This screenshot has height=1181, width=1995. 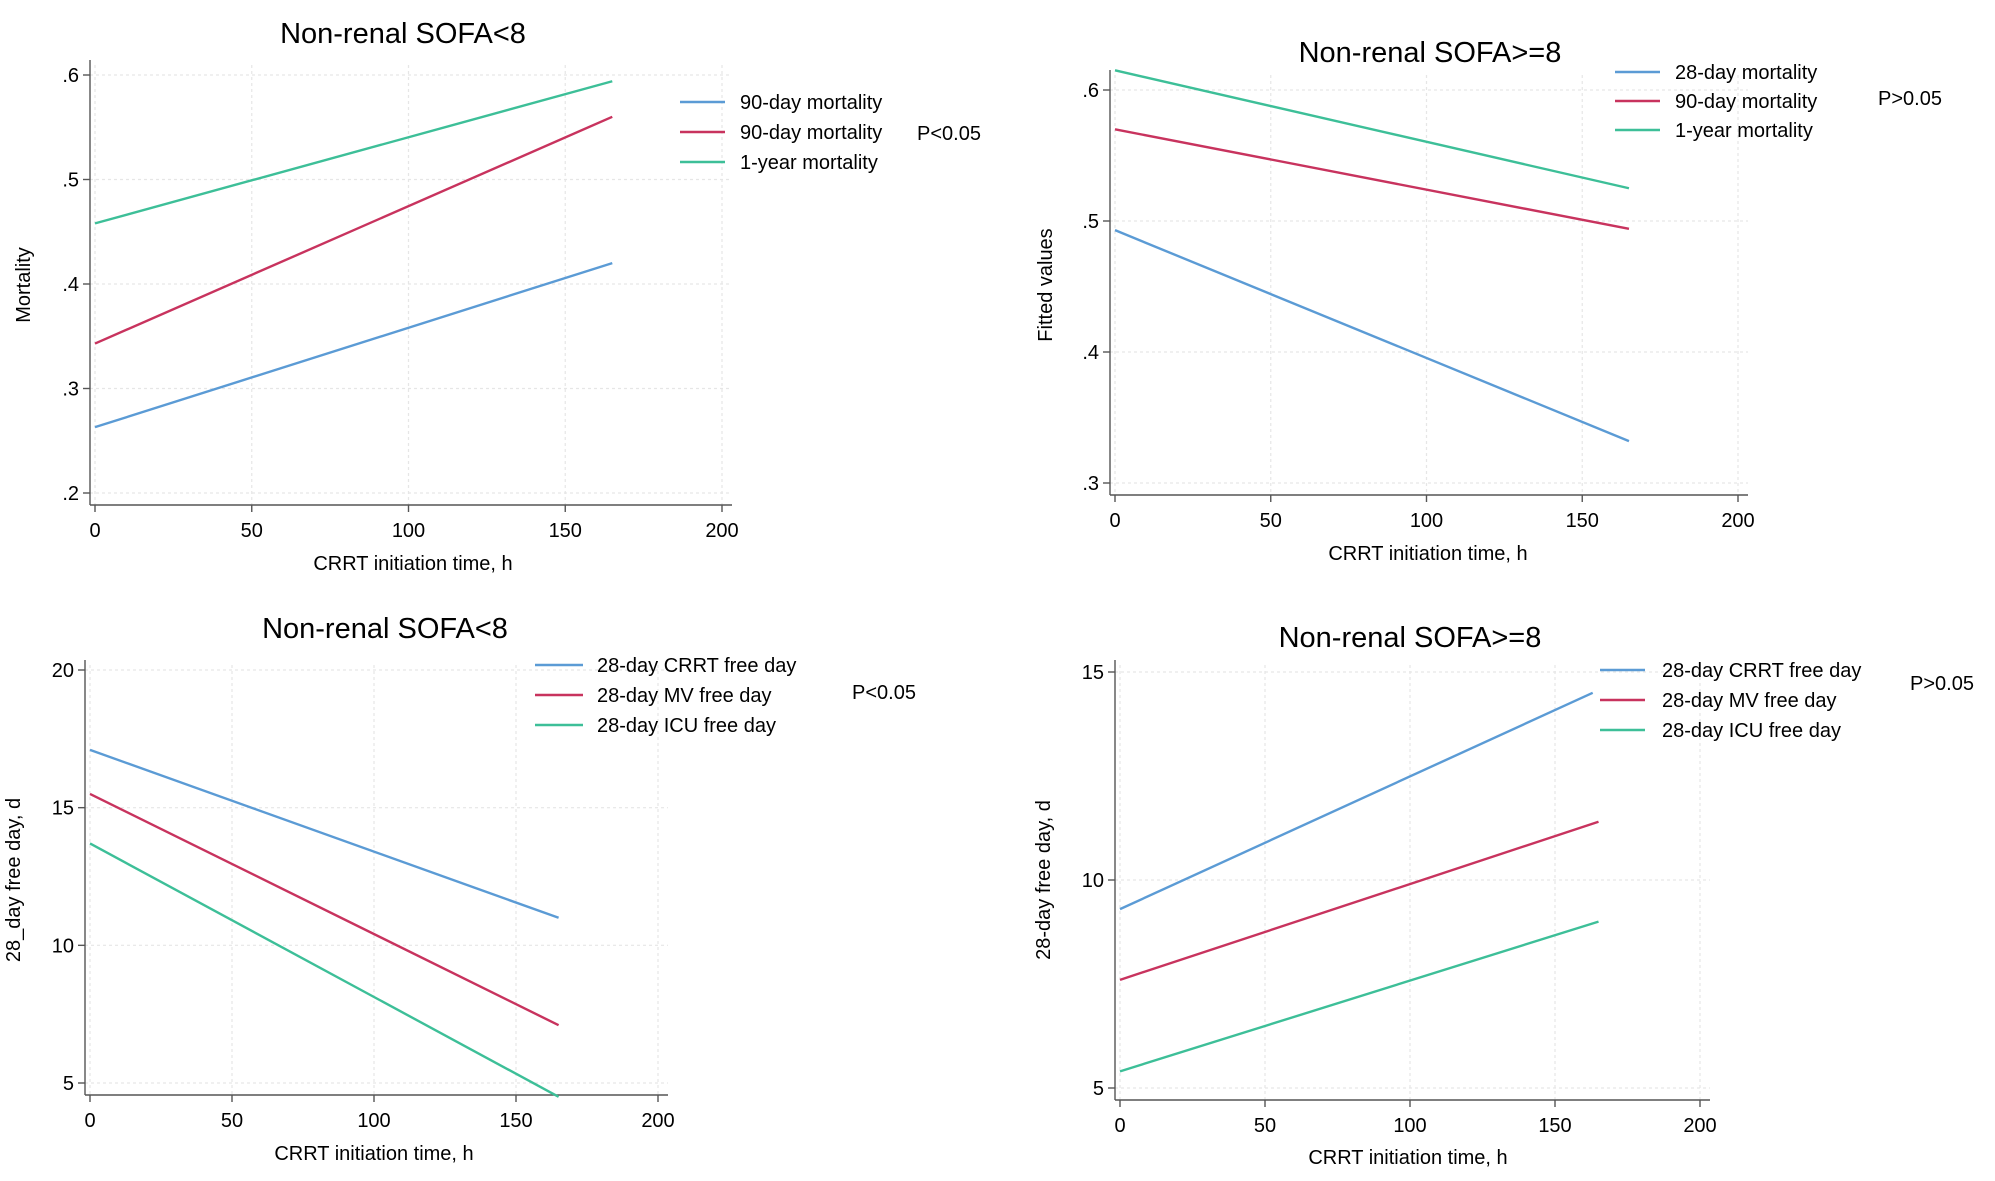 What do you see at coordinates (1046, 284) in the screenshot?
I see `y-axis-label: Fitted values` at bounding box center [1046, 284].